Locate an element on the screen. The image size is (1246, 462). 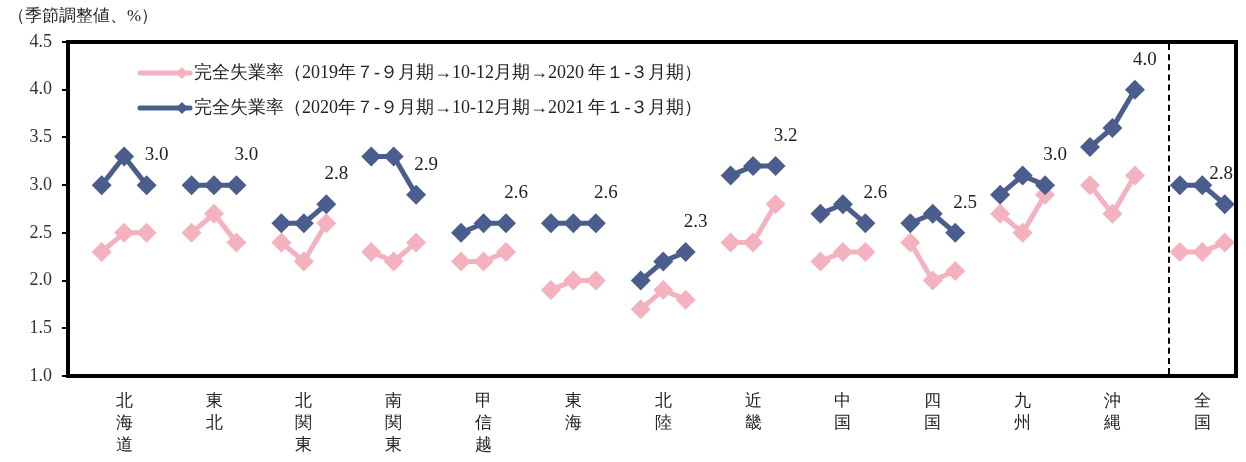
x-tick-label: 東北 is located at coordinates (214, 411).